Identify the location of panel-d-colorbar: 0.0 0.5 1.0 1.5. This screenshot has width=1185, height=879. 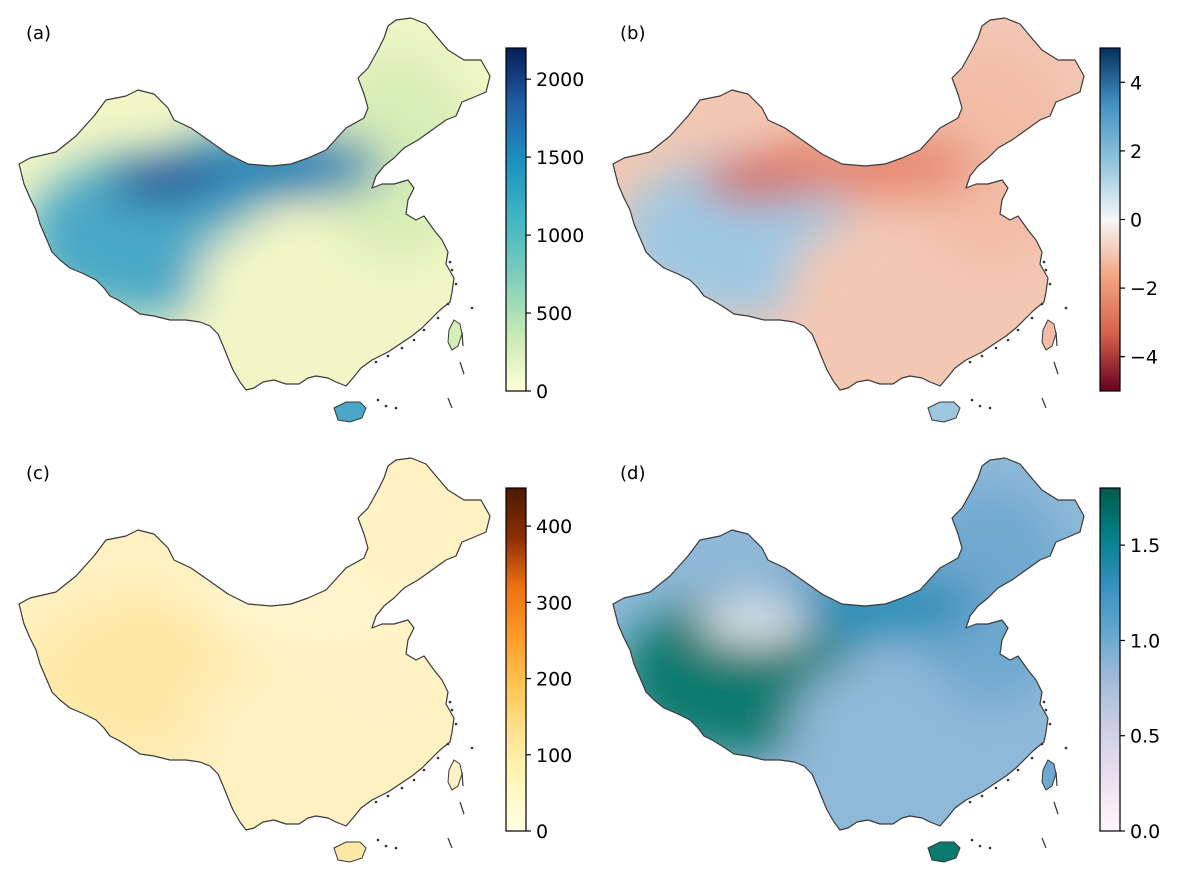
(1129, 665).